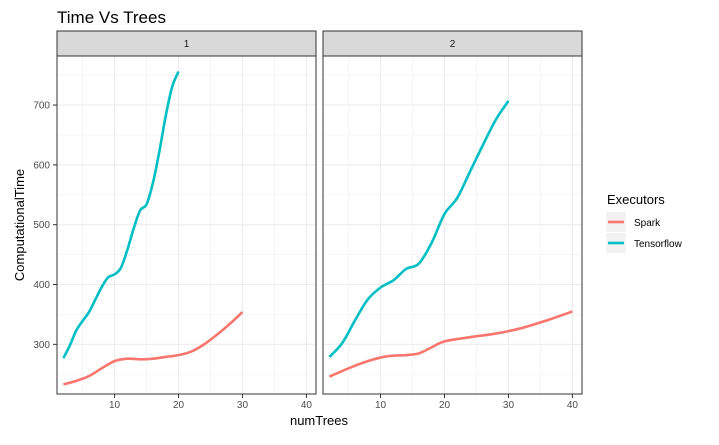 The image size is (719, 445). Describe the element at coordinates (636, 199) in the screenshot. I see `legend-title: Executors` at that location.